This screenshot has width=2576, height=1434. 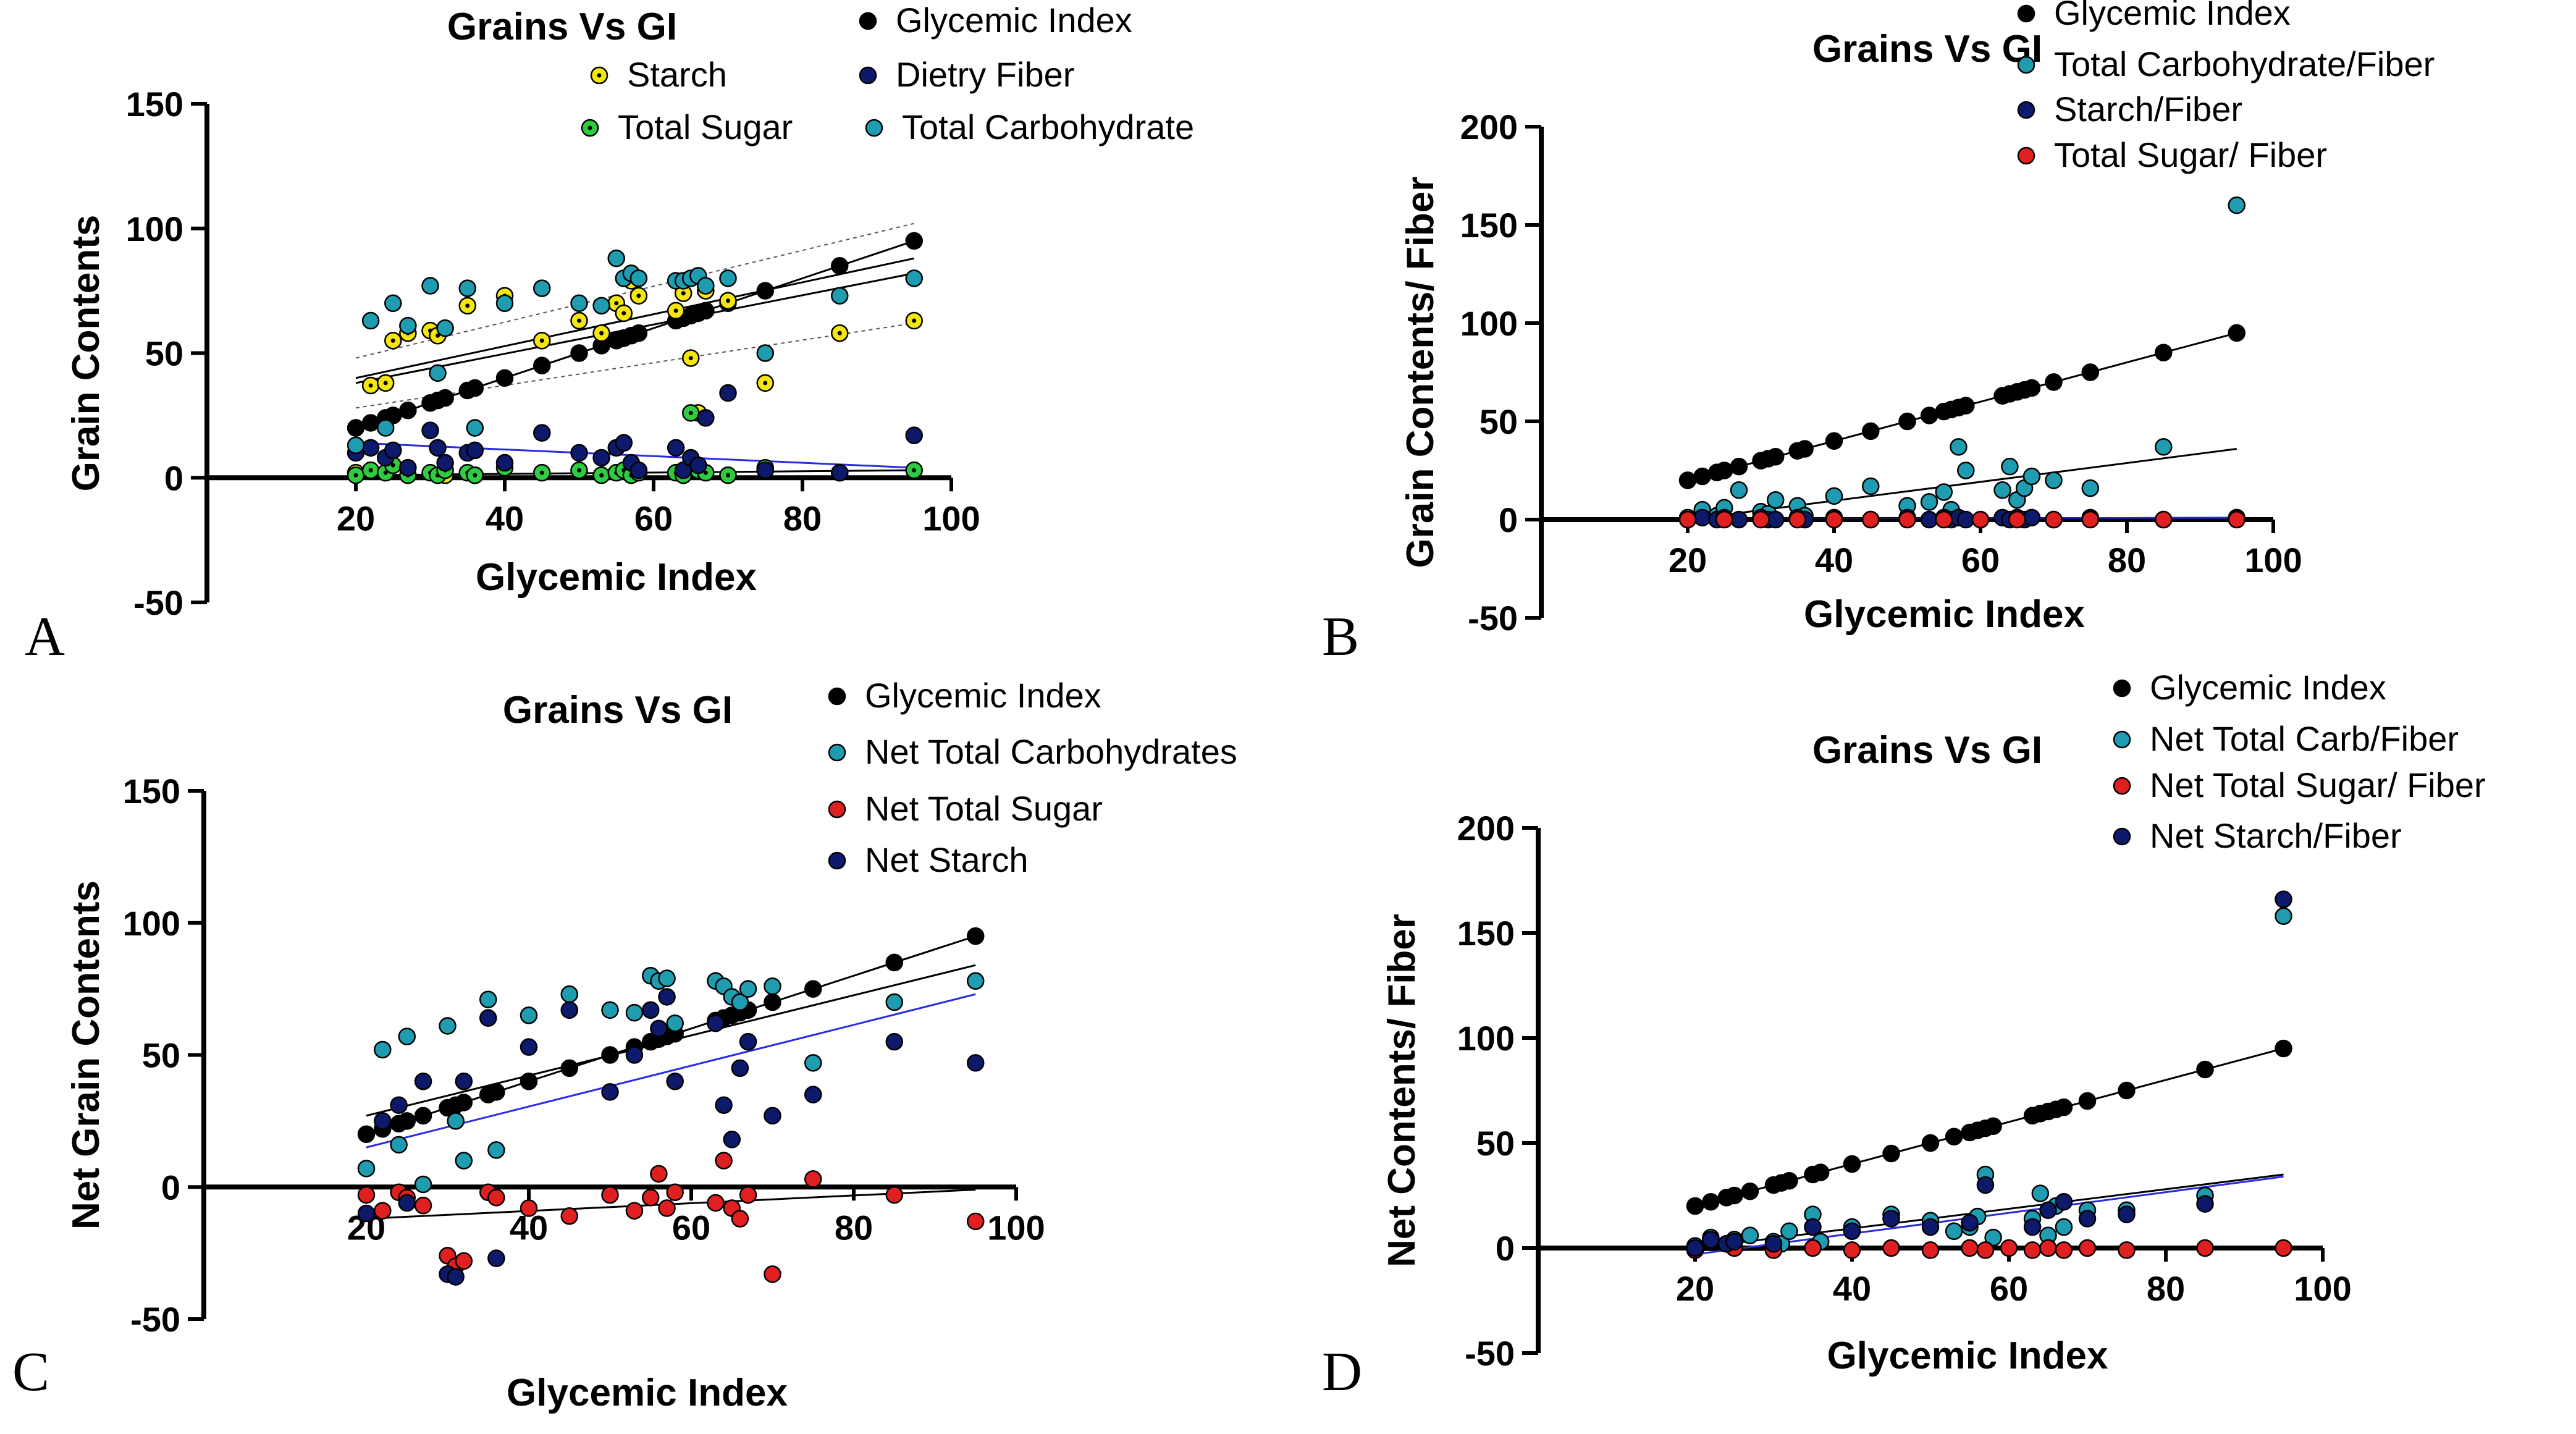 What do you see at coordinates (1051, 751) in the screenshot?
I see `legend-entry: Net Total Carbohydrates` at bounding box center [1051, 751].